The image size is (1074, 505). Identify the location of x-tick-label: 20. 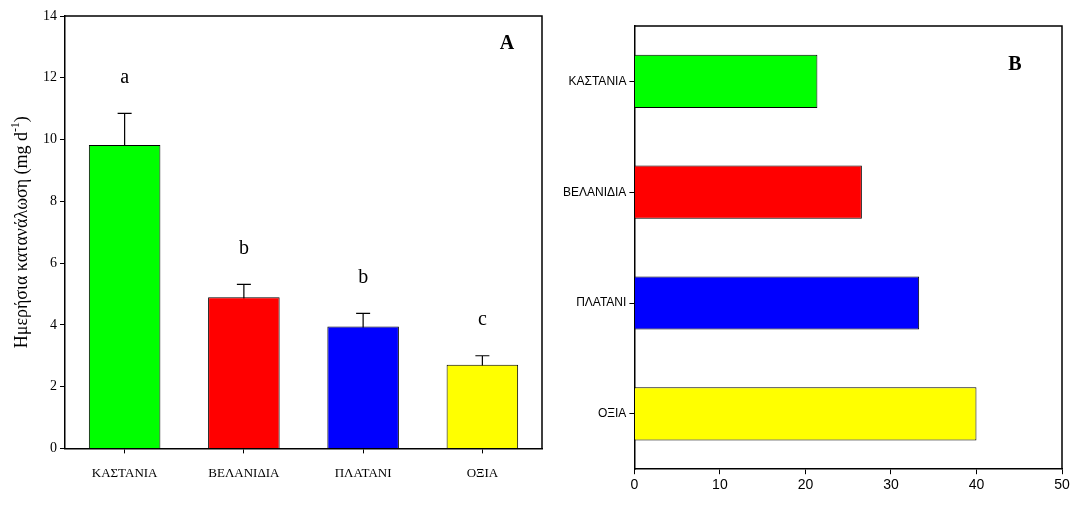
(805, 484).